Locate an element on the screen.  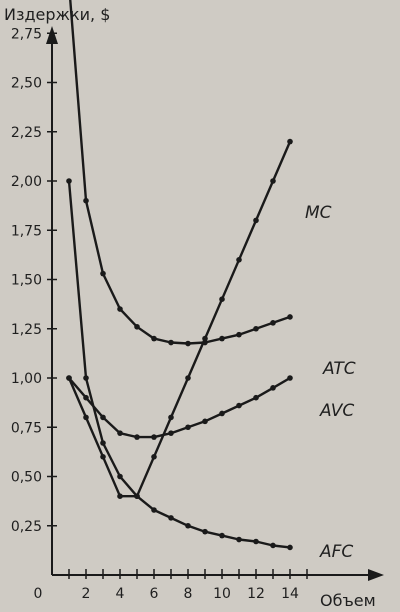
y-tick-label: 1,00 is located at coordinates (26, 379).